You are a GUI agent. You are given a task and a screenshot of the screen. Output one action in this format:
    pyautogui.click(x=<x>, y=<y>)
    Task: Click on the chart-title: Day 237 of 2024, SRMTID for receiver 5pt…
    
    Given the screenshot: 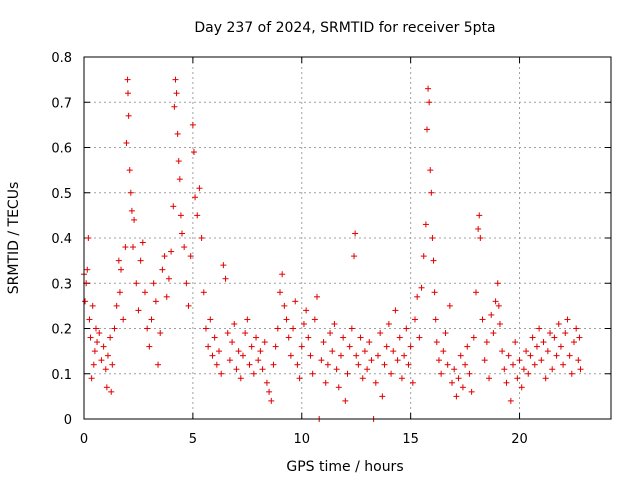 What is the action you would take?
    pyautogui.click(x=344, y=28)
    